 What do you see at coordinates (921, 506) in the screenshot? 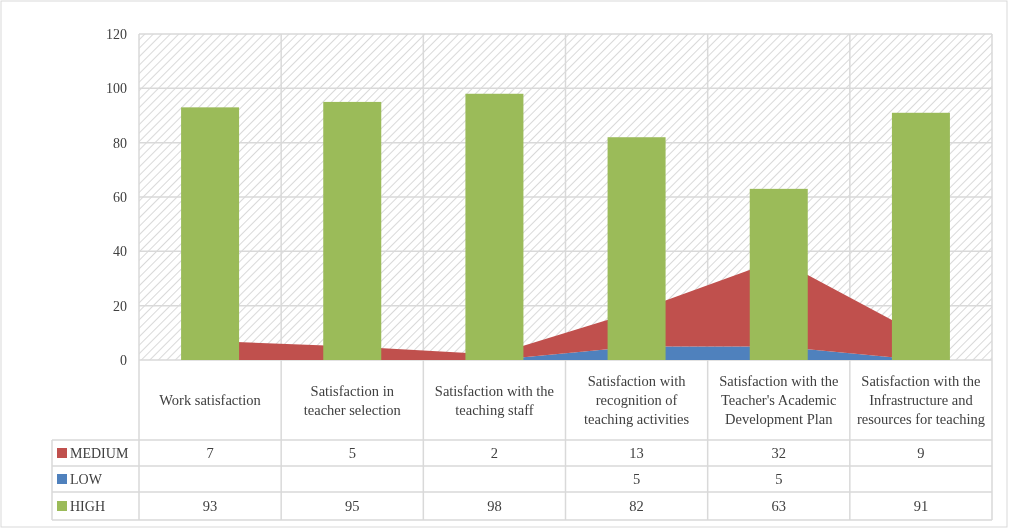
I see `data-label: 91` at bounding box center [921, 506].